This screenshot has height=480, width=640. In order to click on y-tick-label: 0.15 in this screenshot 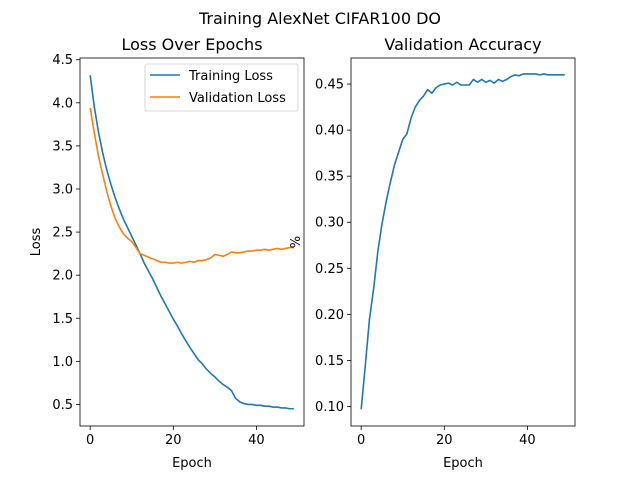, I will do `click(329, 361)`.